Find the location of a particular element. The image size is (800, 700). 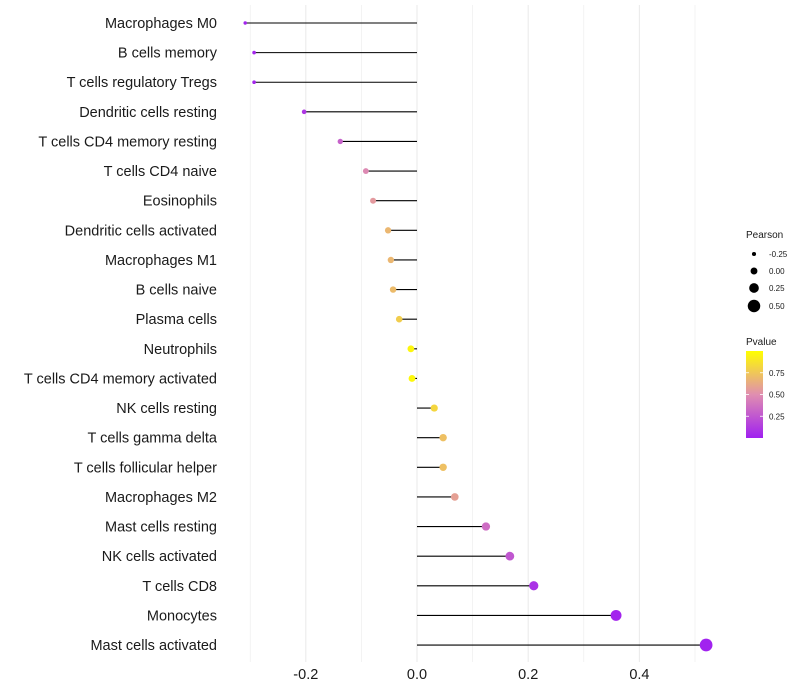

y-category-label: Plasma cells is located at coordinates (176, 320).